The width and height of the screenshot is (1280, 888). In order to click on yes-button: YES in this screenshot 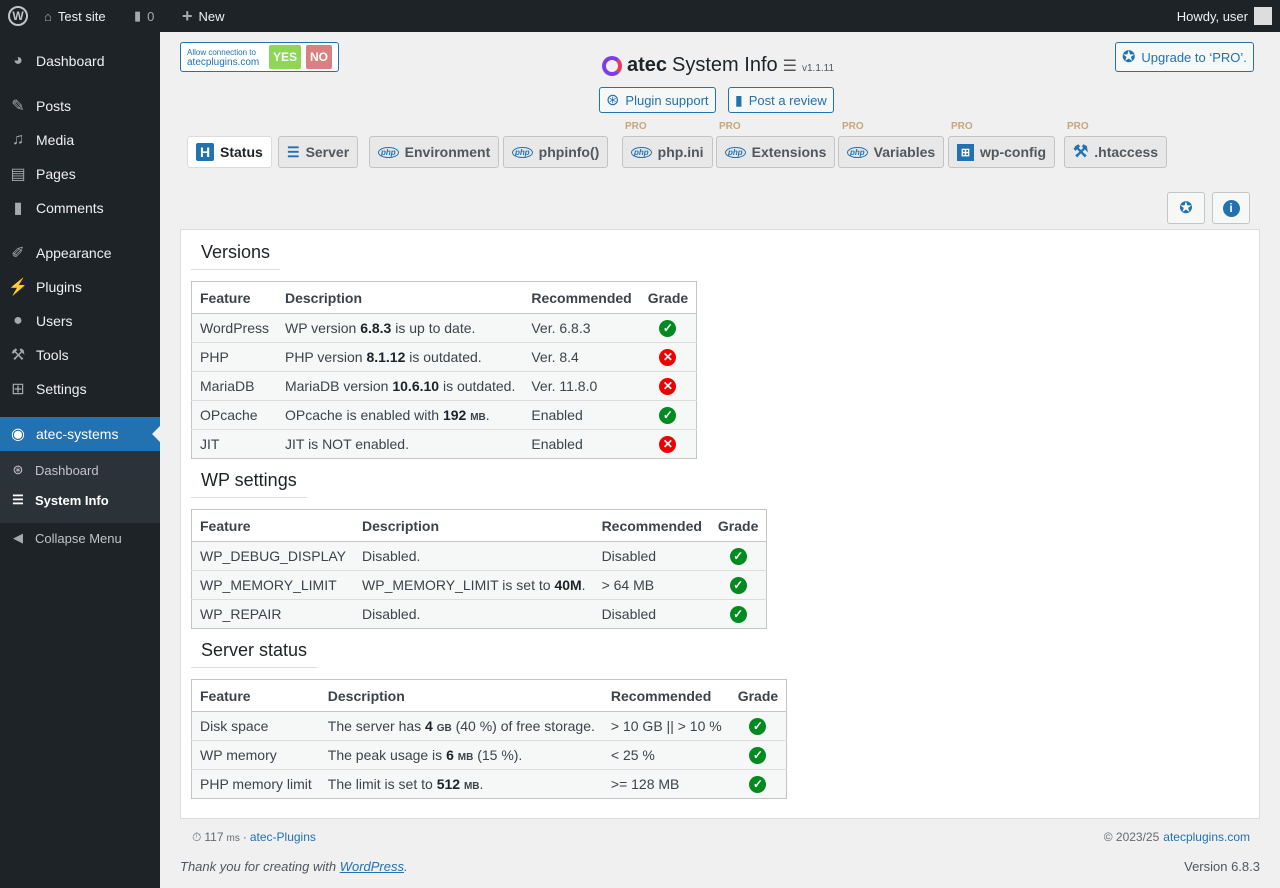, I will do `click(285, 57)`.